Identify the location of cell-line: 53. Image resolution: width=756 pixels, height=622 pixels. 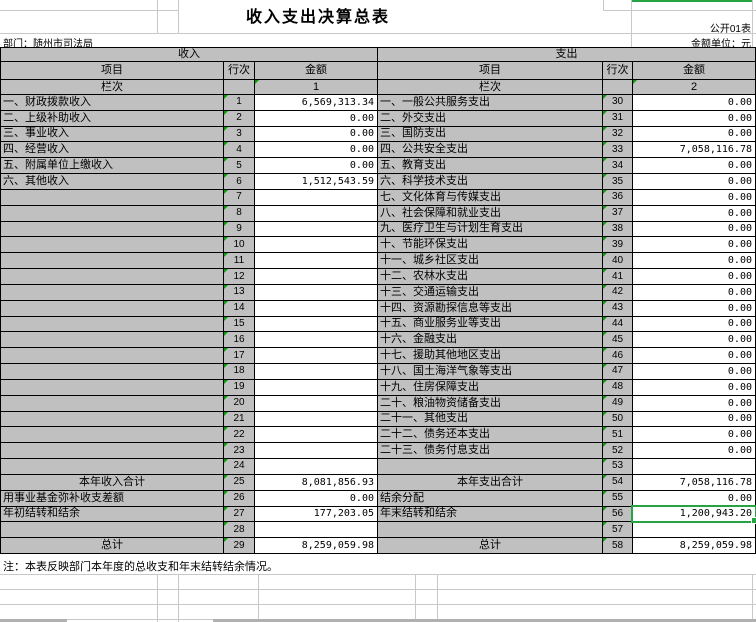
(617, 466).